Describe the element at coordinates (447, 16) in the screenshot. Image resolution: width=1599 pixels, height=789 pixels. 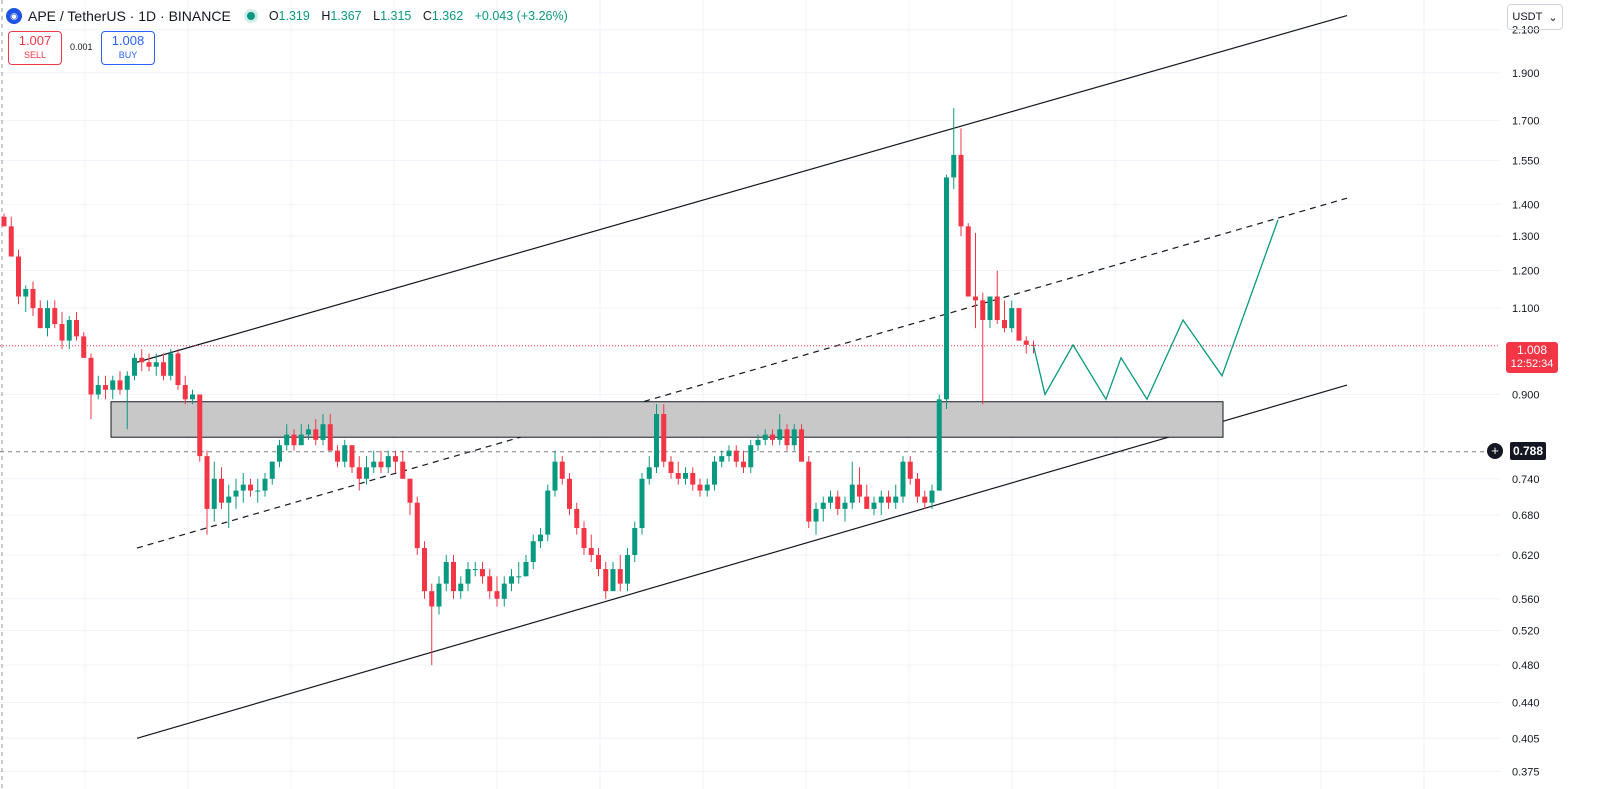
I see `close-value: 1.362` at that location.